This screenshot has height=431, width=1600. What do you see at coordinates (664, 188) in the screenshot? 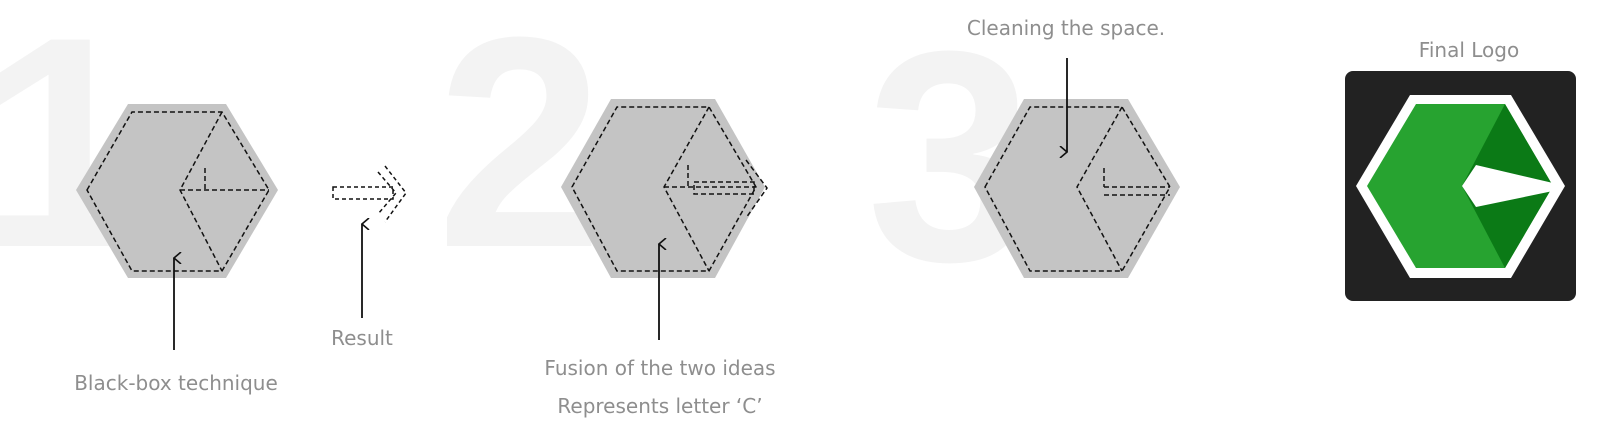
I see `step-2-hexagon` at bounding box center [664, 188].